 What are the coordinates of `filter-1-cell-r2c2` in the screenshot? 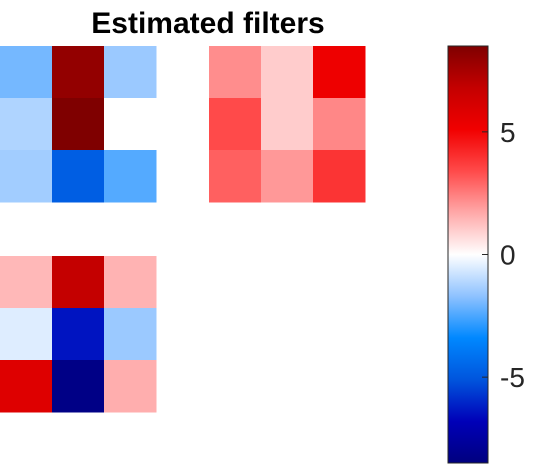 It's located at (78, 124).